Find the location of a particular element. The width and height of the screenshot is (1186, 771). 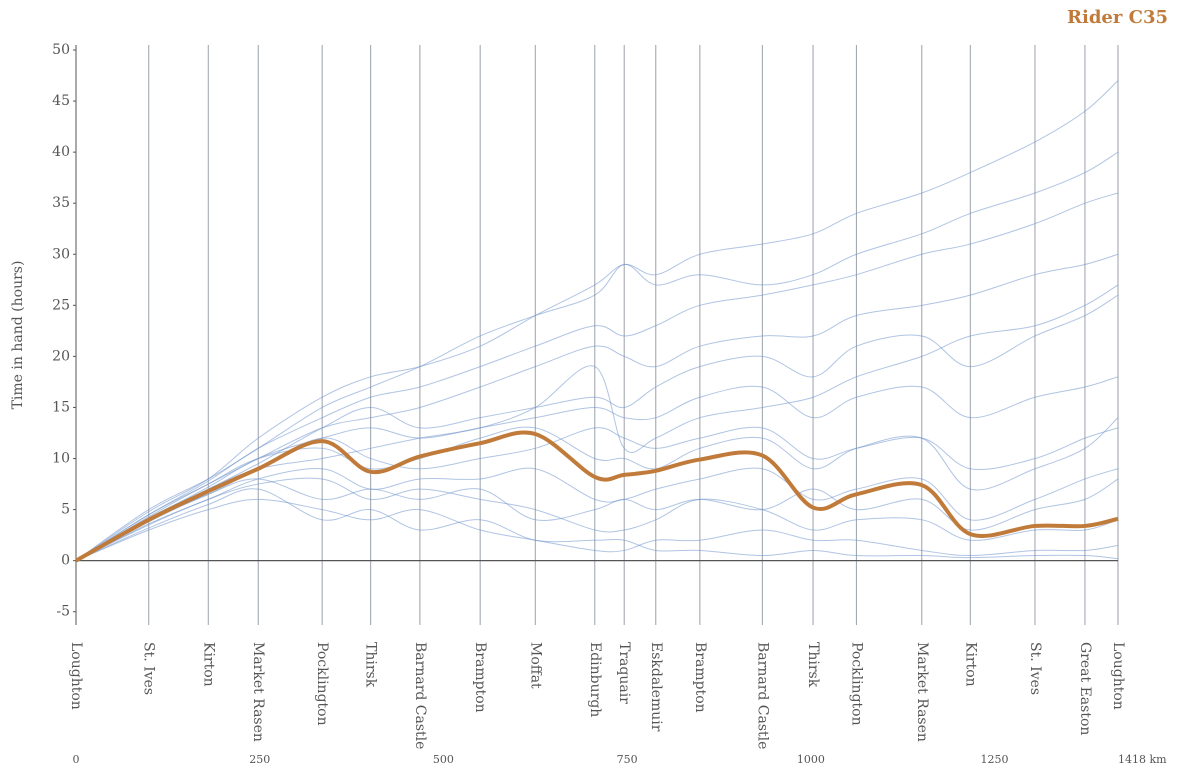

y-tick-label: 45 is located at coordinates (61, 101).